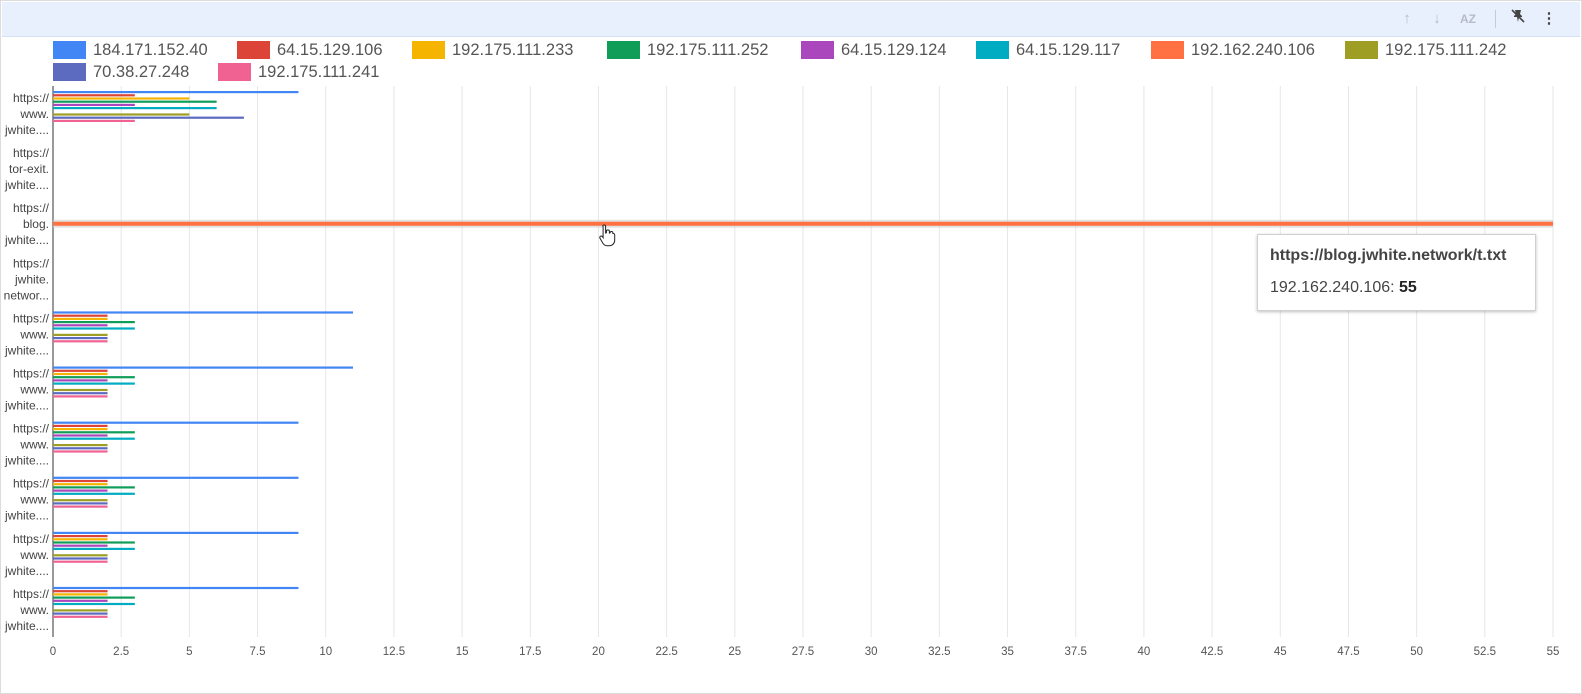 Image resolution: width=1582 pixels, height=694 pixels. What do you see at coordinates (513, 50) in the screenshot?
I see `legend-label: 192.175.111.233` at bounding box center [513, 50].